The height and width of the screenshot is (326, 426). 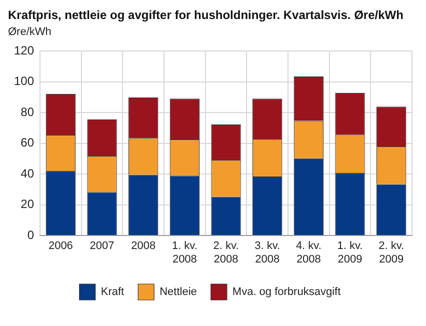 What do you see at coordinates (30, 235) in the screenshot?
I see `y-tick-label: 0` at bounding box center [30, 235].